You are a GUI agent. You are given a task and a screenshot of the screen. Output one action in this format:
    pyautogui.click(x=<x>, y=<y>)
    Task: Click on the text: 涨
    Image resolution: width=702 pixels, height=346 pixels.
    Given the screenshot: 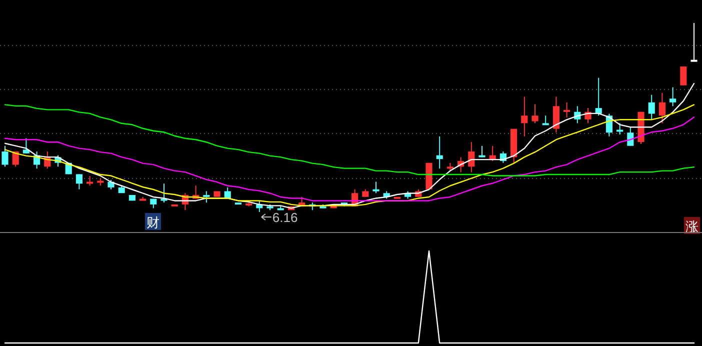 What is the action you would take?
    pyautogui.click(x=692, y=227)
    